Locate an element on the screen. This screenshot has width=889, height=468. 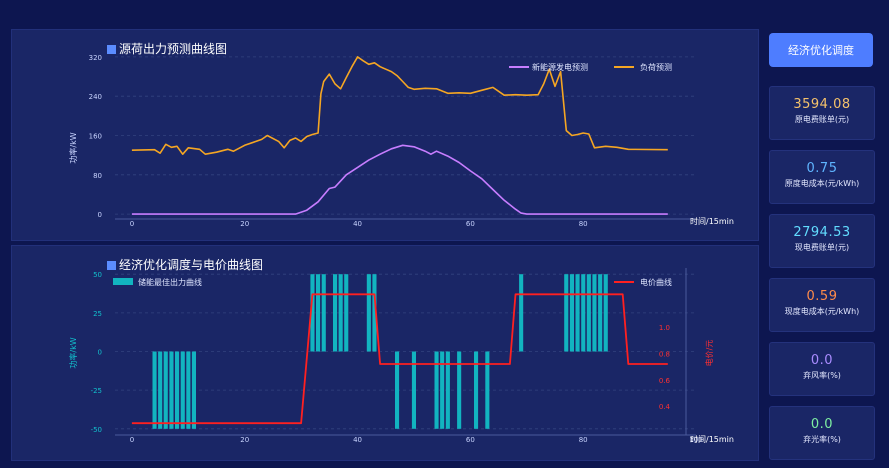
dispatch-x-tick-label: 40 is located at coordinates (357, 440).